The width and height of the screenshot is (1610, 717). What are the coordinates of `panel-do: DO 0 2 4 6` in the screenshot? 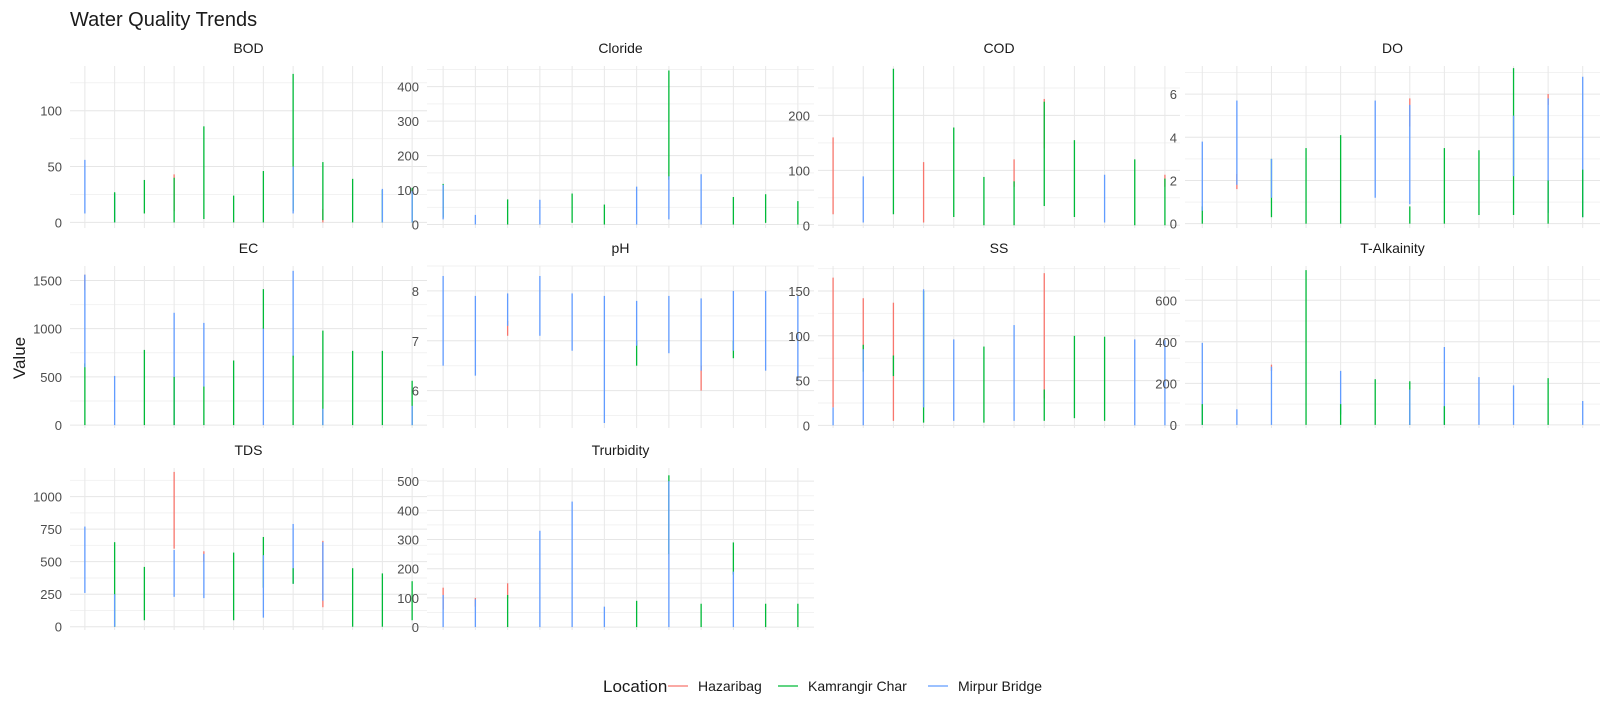 It's located at (1385, 136).